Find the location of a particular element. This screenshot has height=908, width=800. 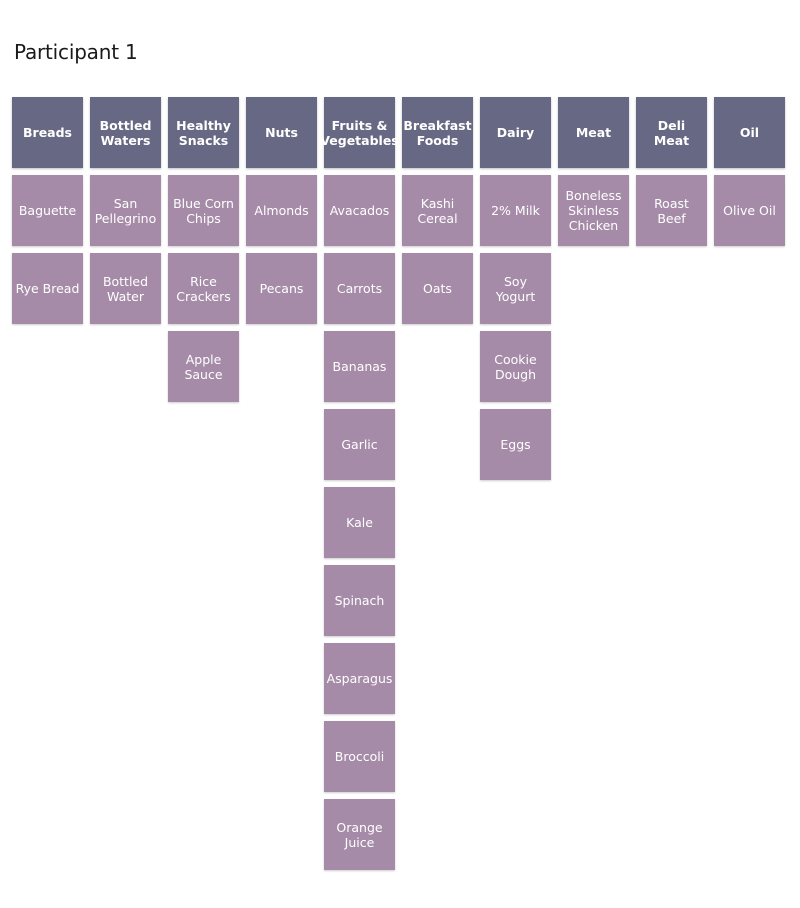

item-card: Pecans is located at coordinates (281, 288).